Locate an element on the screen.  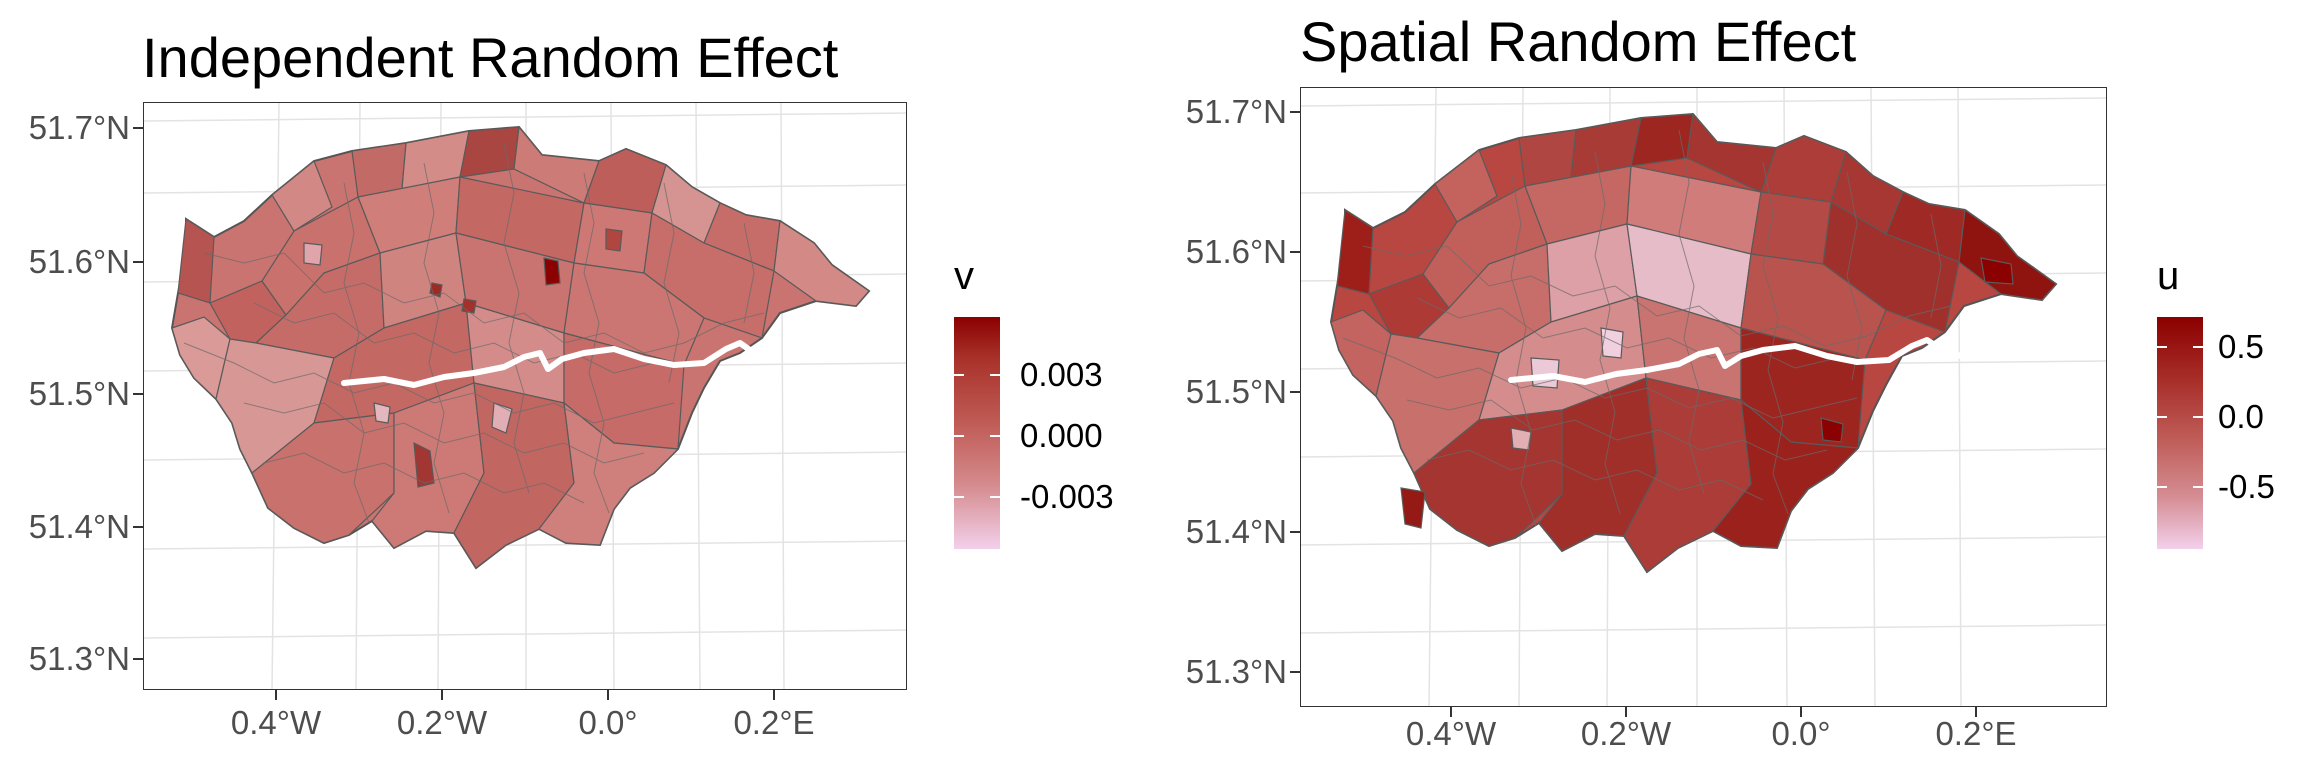
legend-title-u: u is located at coordinates (2168, 276).